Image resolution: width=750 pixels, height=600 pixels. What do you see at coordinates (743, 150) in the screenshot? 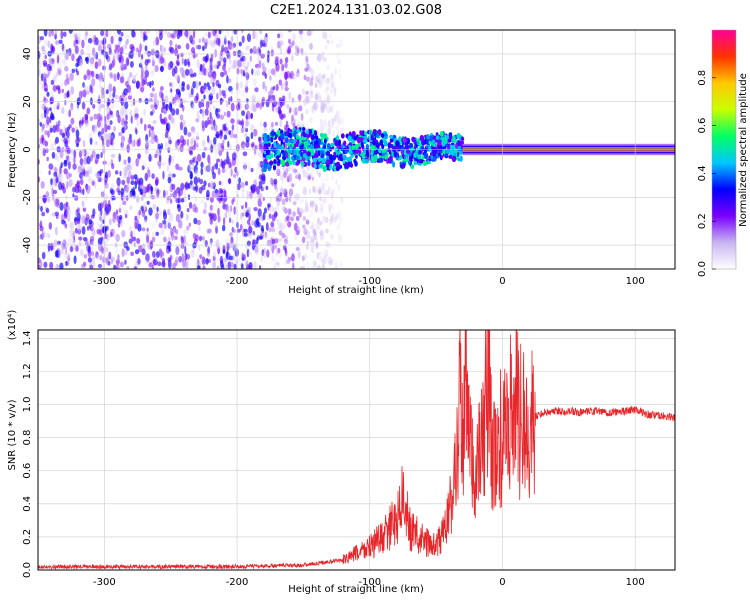
I see `colorbar-label: Normalized spectral amplitude` at bounding box center [743, 150].